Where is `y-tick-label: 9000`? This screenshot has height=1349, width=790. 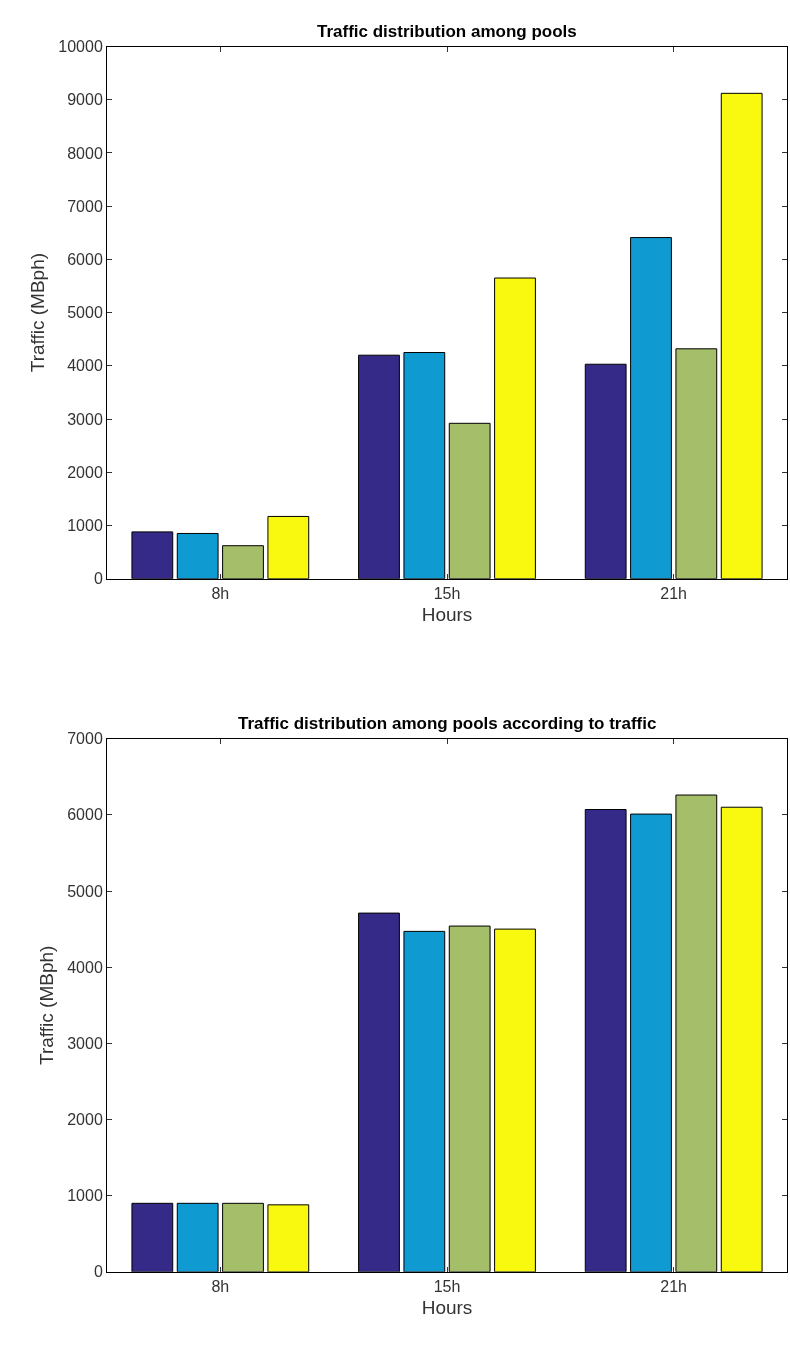 y-tick-label: 9000 is located at coordinates (85, 100).